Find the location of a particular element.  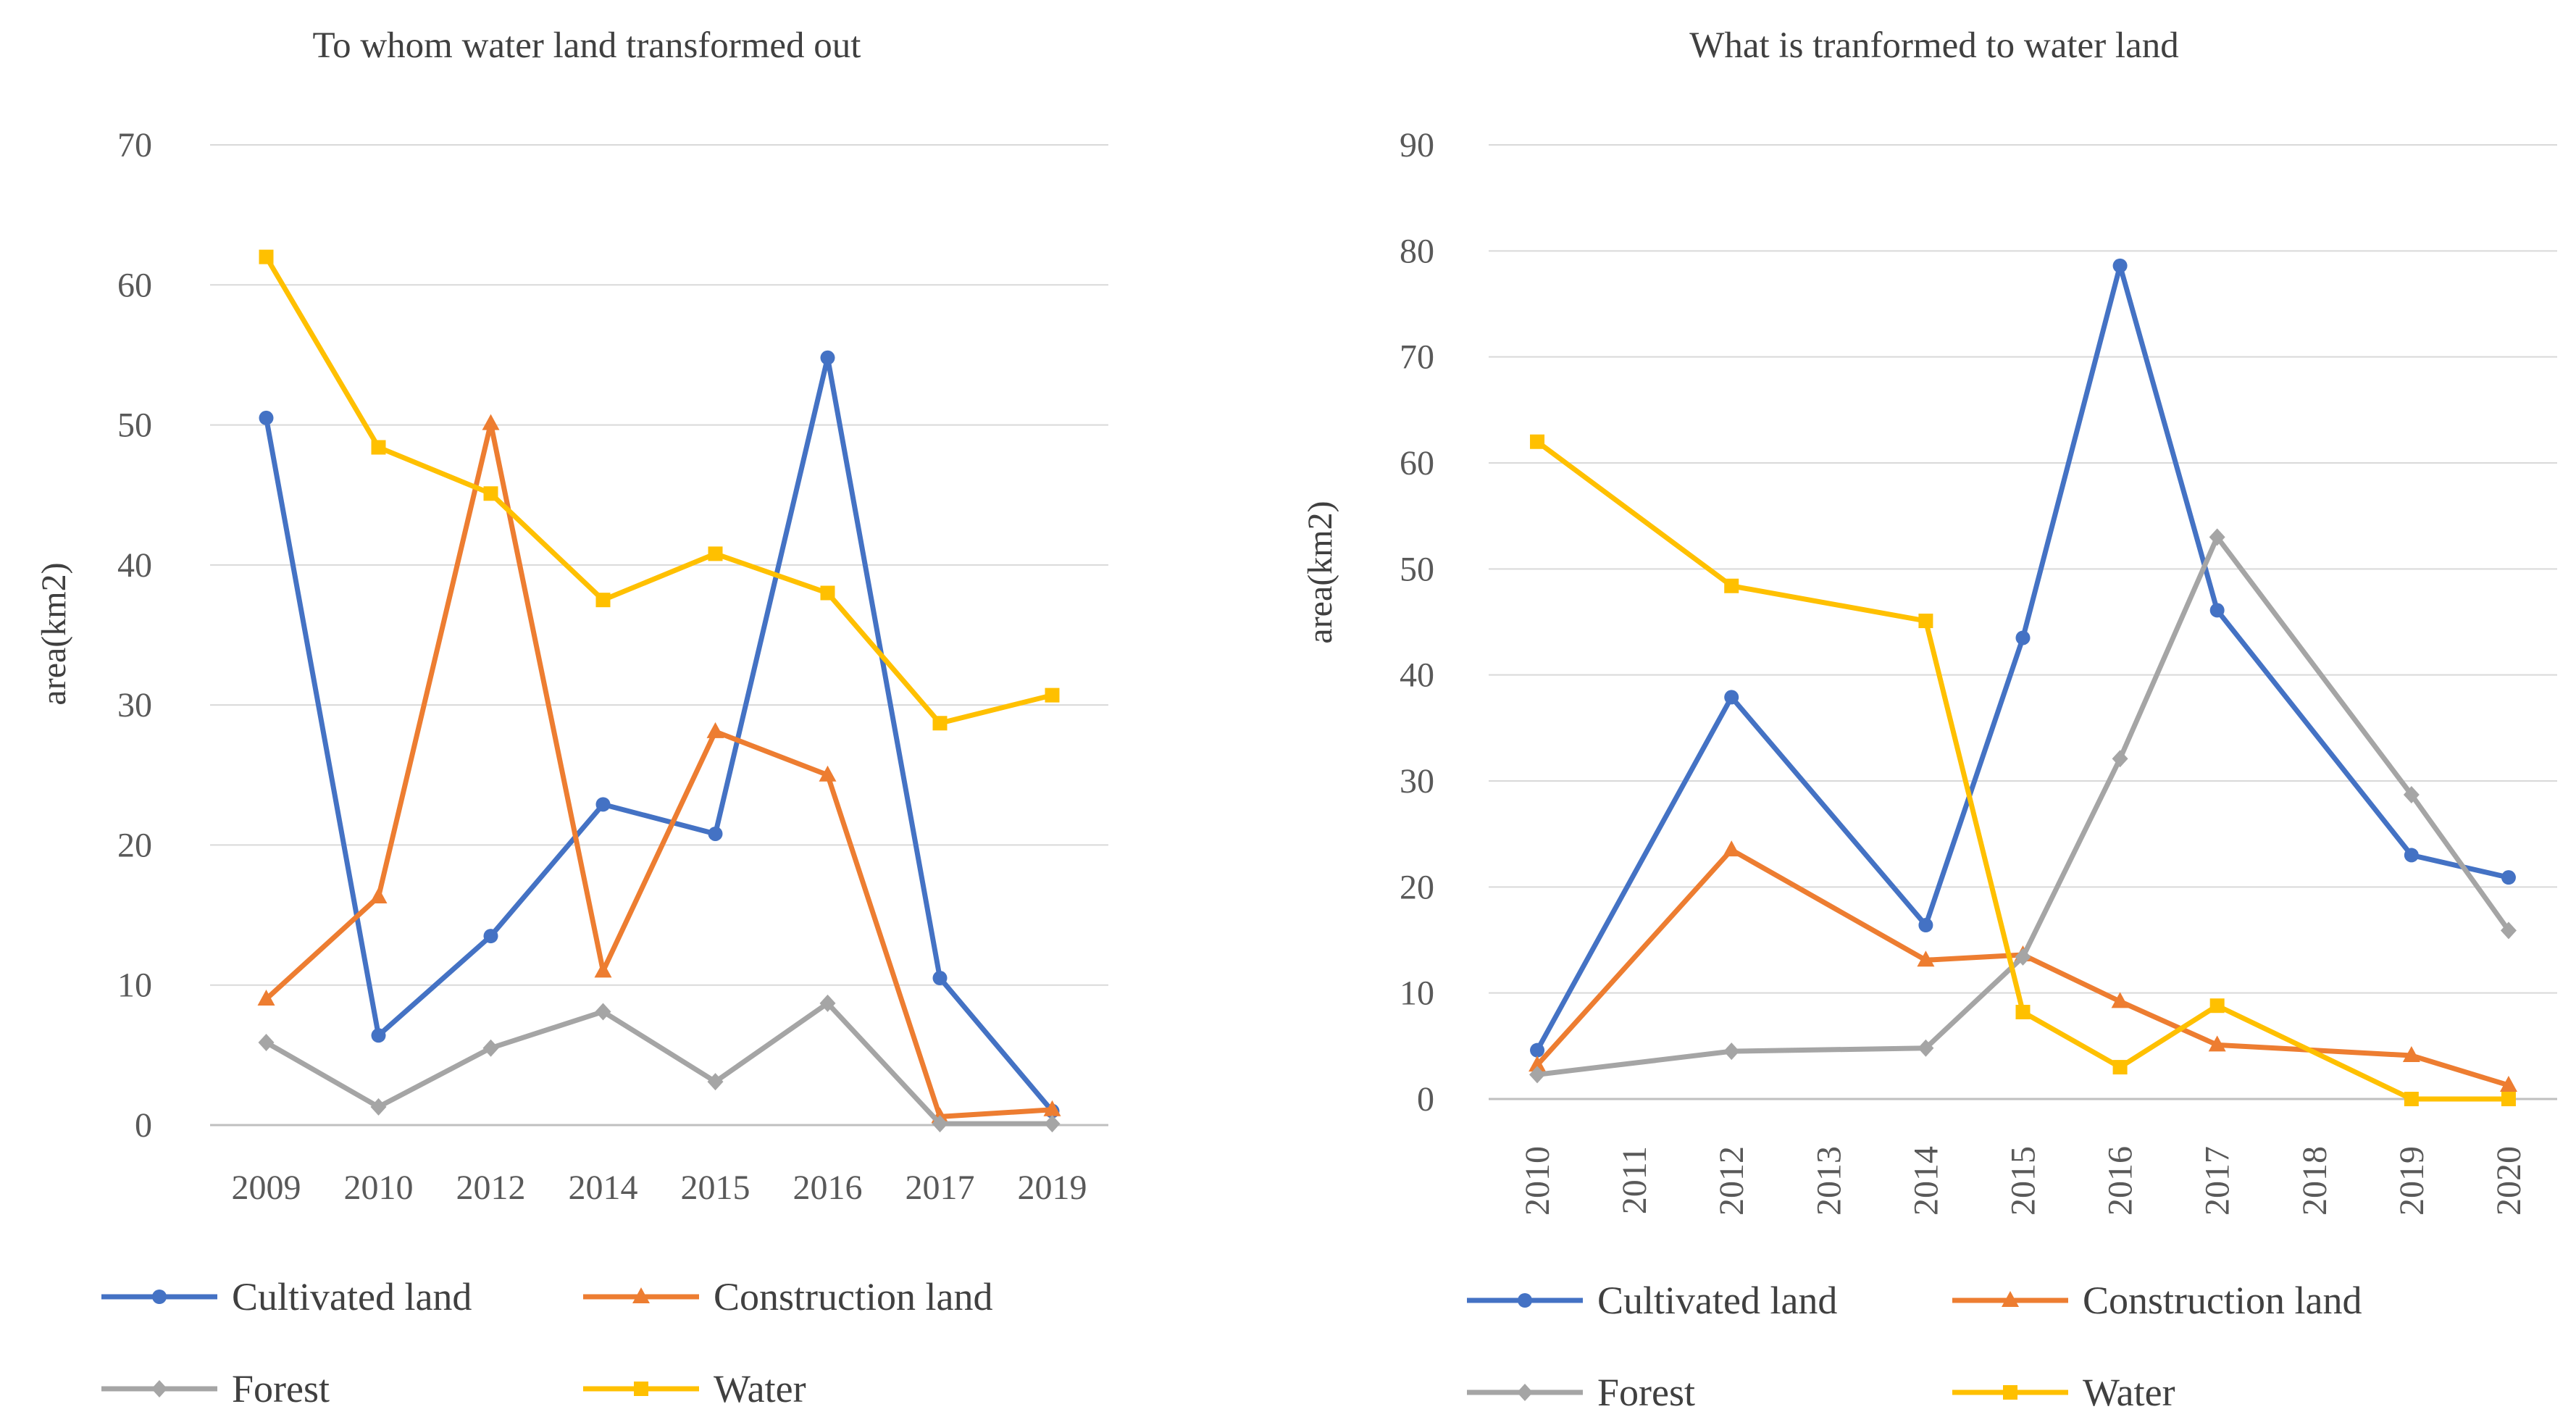

y-tick-label: 80 is located at coordinates (1417, 251).